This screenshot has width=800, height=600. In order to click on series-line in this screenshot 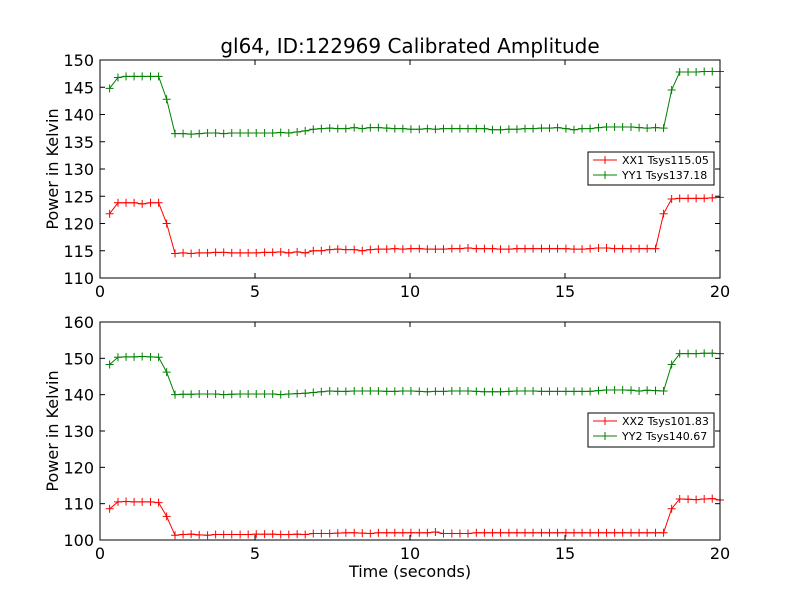, I will do `click(414, 102)`.